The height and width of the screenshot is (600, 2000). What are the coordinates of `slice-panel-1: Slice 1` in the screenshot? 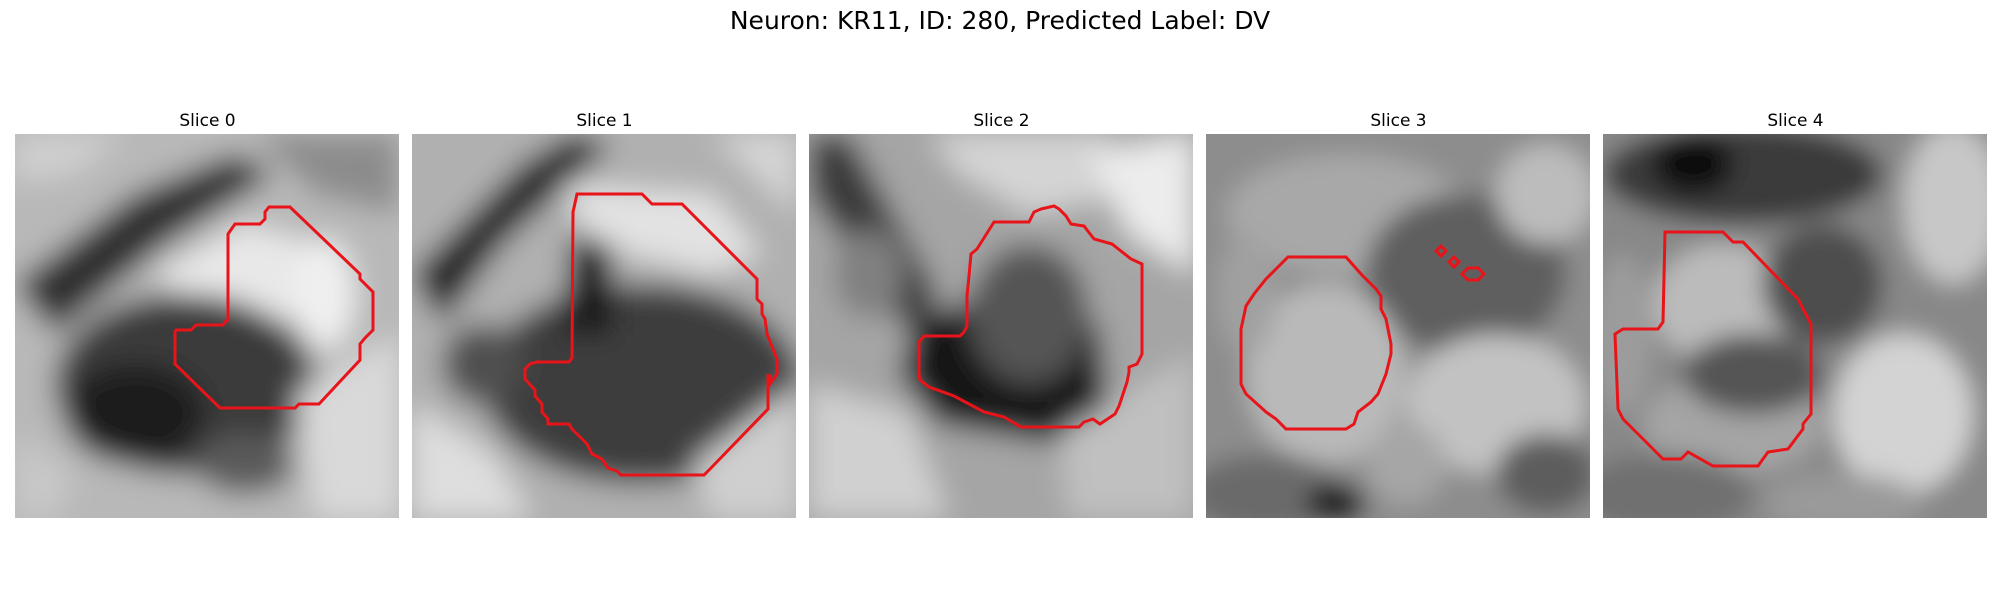 It's located at (604, 313).